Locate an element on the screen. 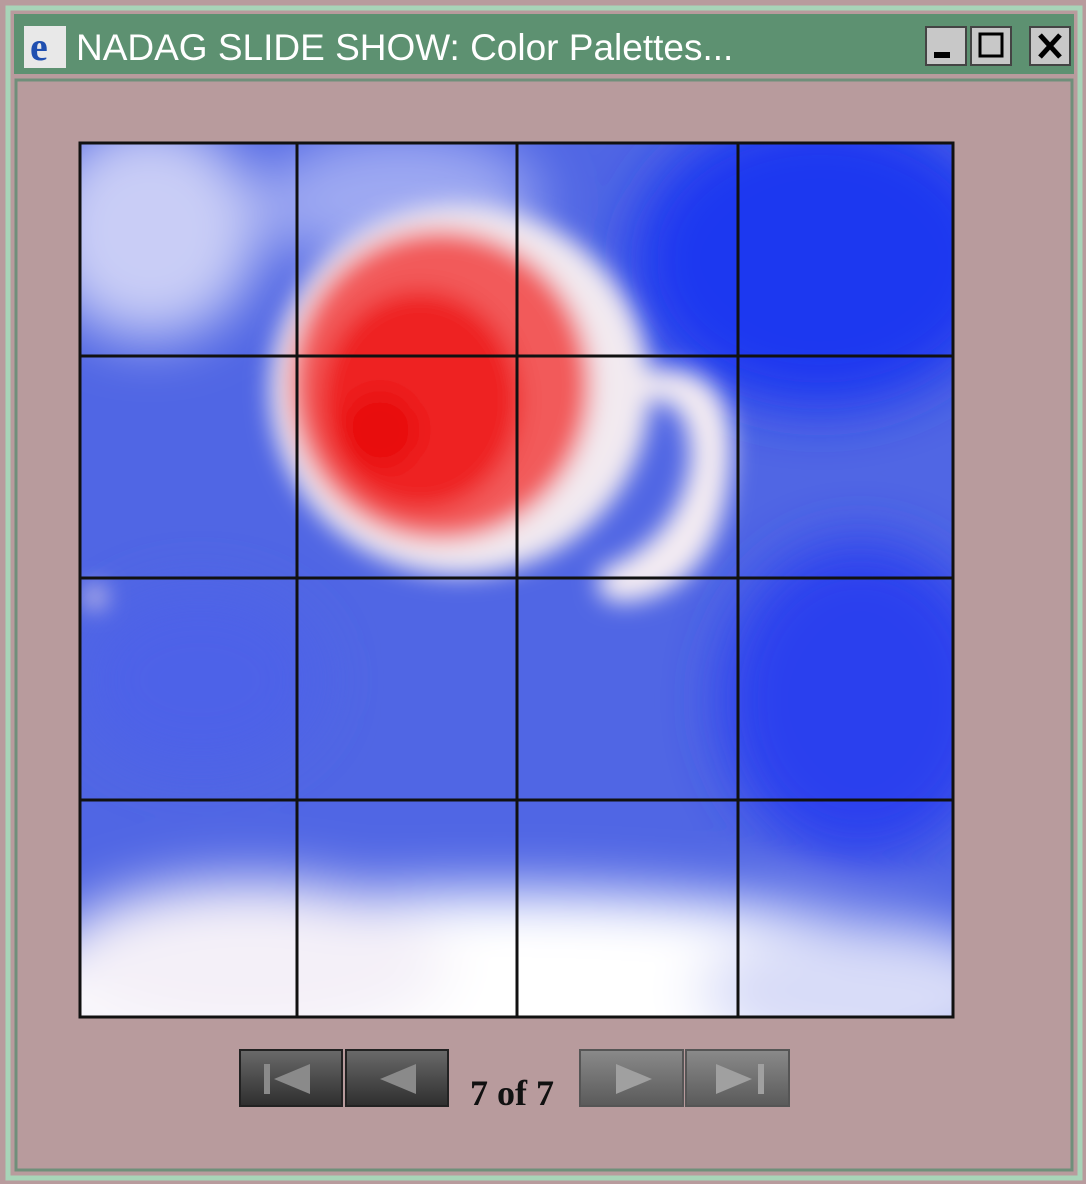  title-bar is located at coordinates (544, 44).